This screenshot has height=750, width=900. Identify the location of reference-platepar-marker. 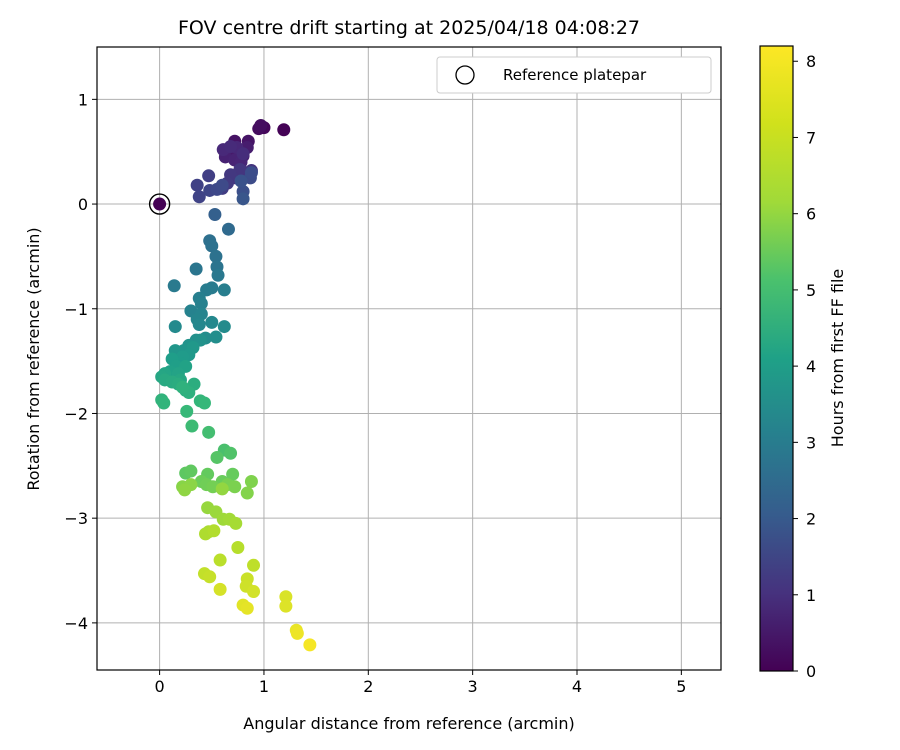
(159, 204).